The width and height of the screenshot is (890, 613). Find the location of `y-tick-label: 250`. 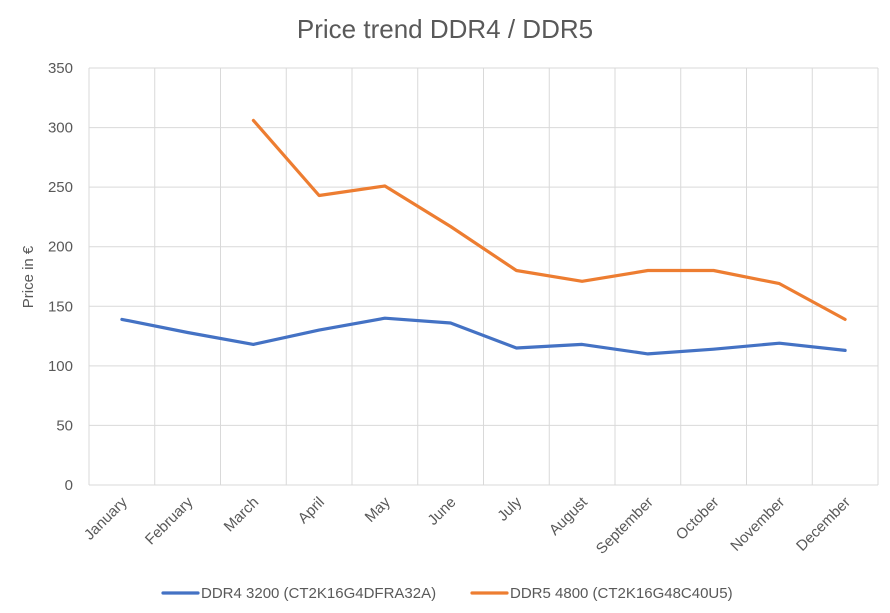

y-tick-label: 250 is located at coordinates (60, 187).